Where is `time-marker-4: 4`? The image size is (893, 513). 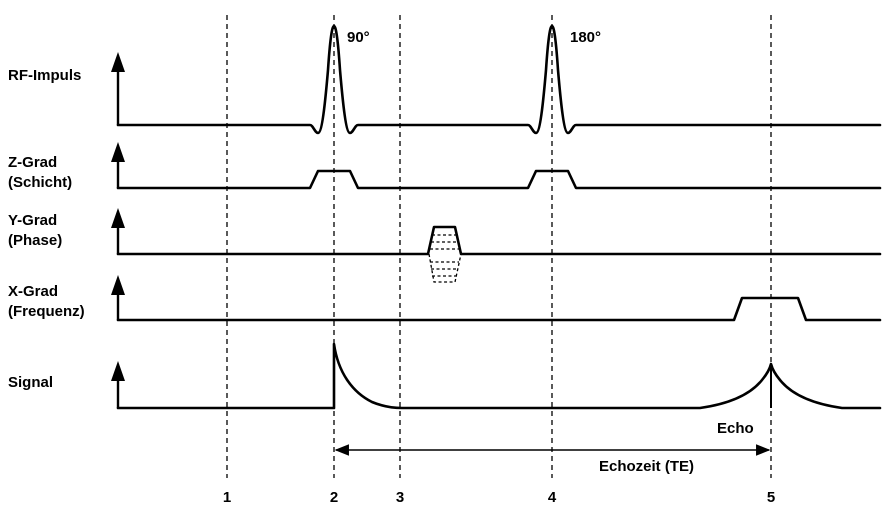
time-marker-4: 4 is located at coordinates (552, 497).